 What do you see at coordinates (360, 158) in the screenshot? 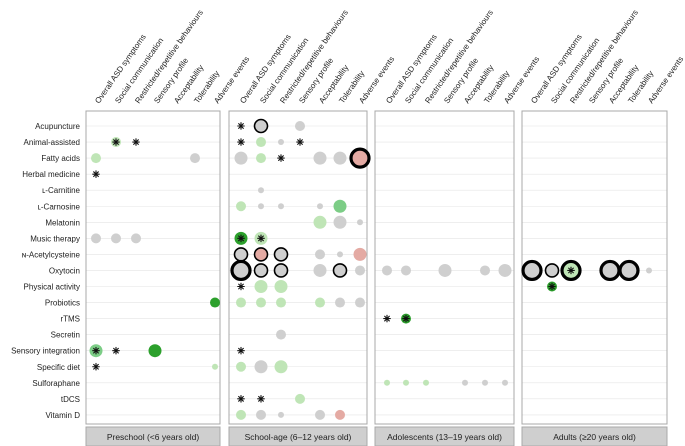
I see `dot-fatty-acids-adverse-events` at bounding box center [360, 158].